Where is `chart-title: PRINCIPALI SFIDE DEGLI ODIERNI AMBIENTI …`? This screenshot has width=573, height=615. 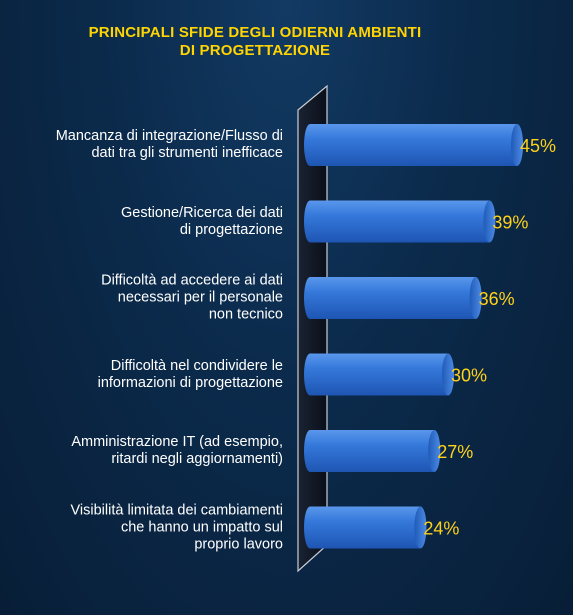 chart-title: PRINCIPALI SFIDE DEGLI ODIERNI AMBIENTI … is located at coordinates (255, 42).